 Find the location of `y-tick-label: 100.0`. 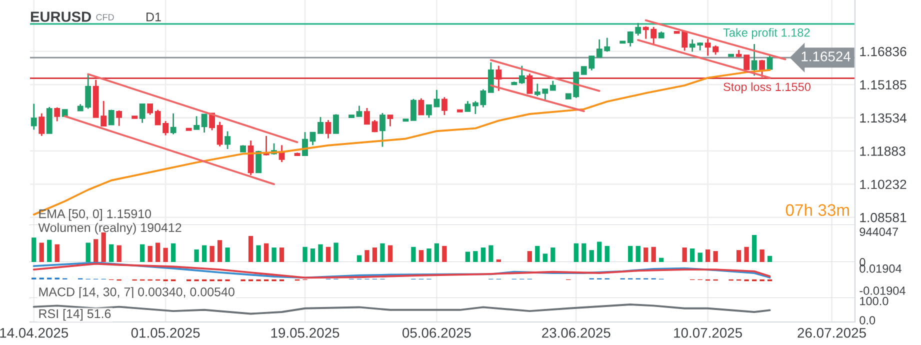

y-tick-label: 100.0 is located at coordinates (874, 301).